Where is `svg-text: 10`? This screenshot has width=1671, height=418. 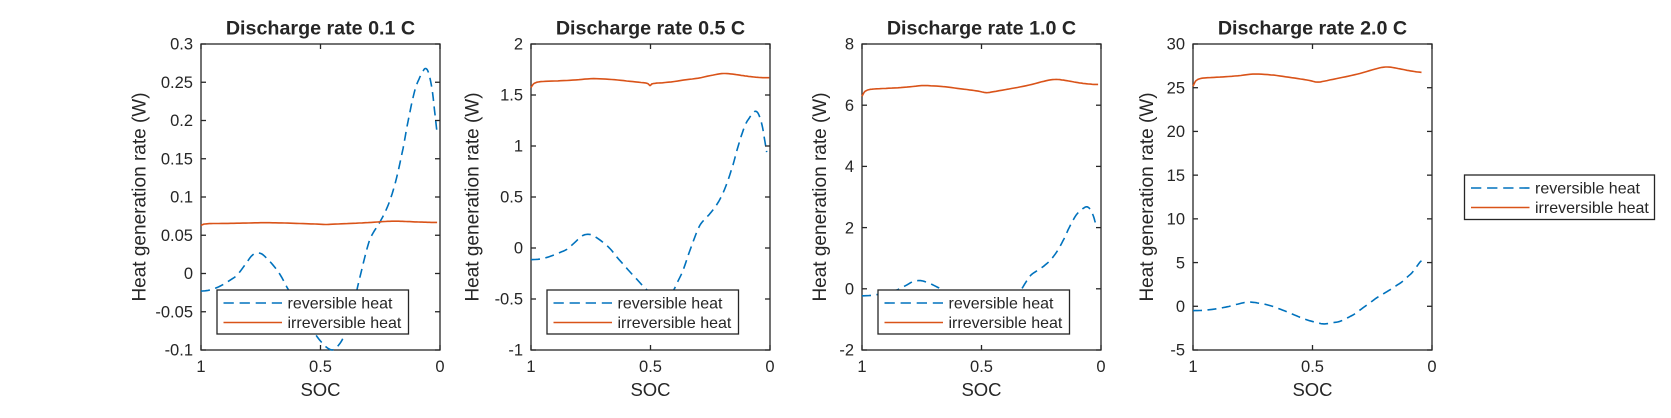
svg-text: 10 is located at coordinates (1176, 220).